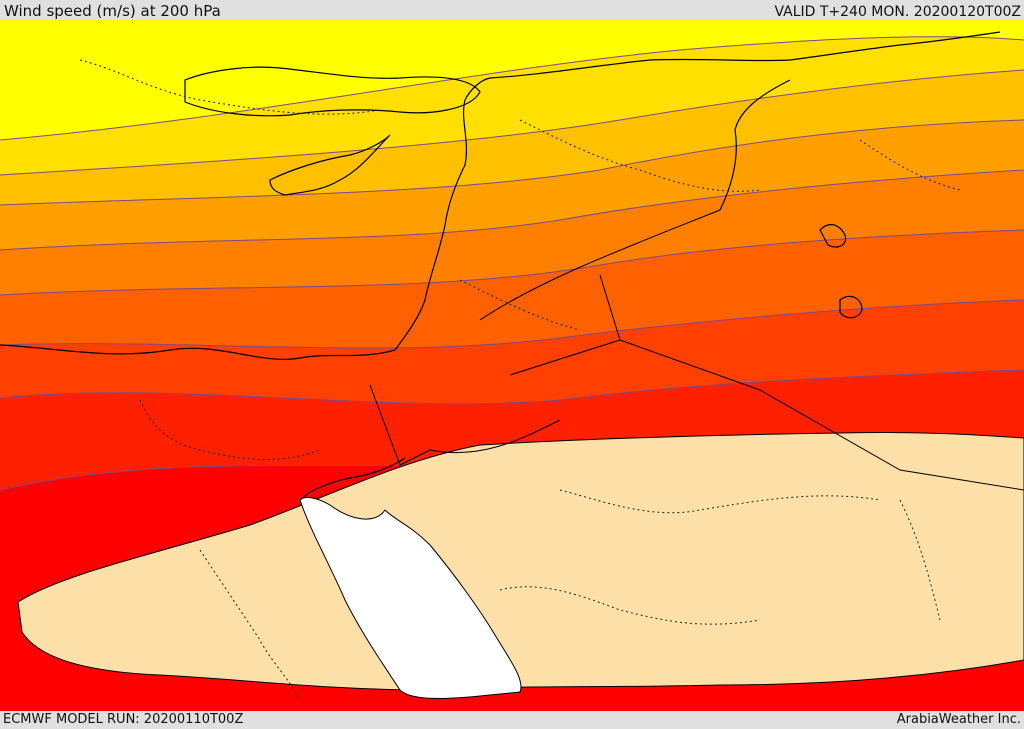  What do you see at coordinates (112, 11) in the screenshot?
I see `map-title: Wind speed (m/s) at 200 hPa` at bounding box center [112, 11].